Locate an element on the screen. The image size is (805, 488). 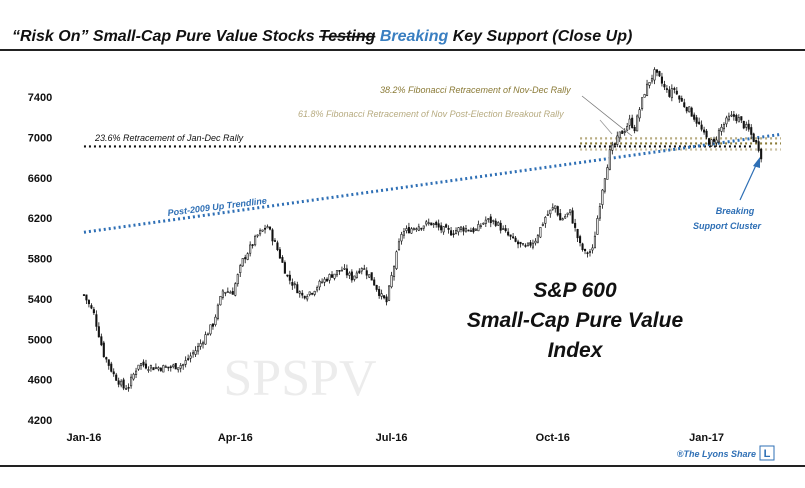
x-tick-label: Jan-16 is located at coordinates (84, 438).